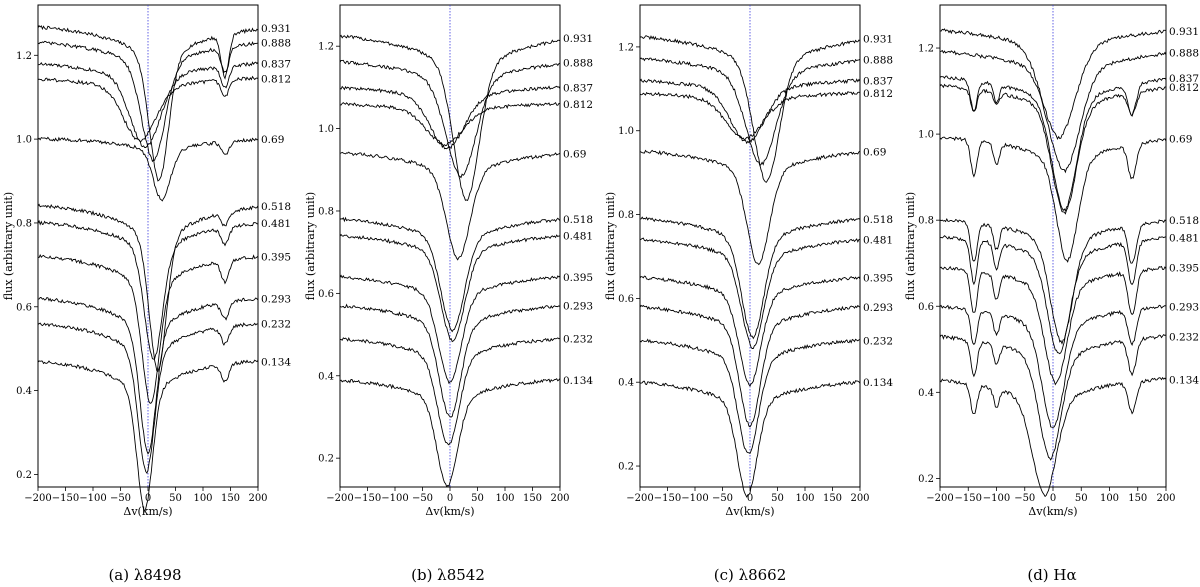  I want to click on panel-caption: (b) λ8542, so click(448, 575).